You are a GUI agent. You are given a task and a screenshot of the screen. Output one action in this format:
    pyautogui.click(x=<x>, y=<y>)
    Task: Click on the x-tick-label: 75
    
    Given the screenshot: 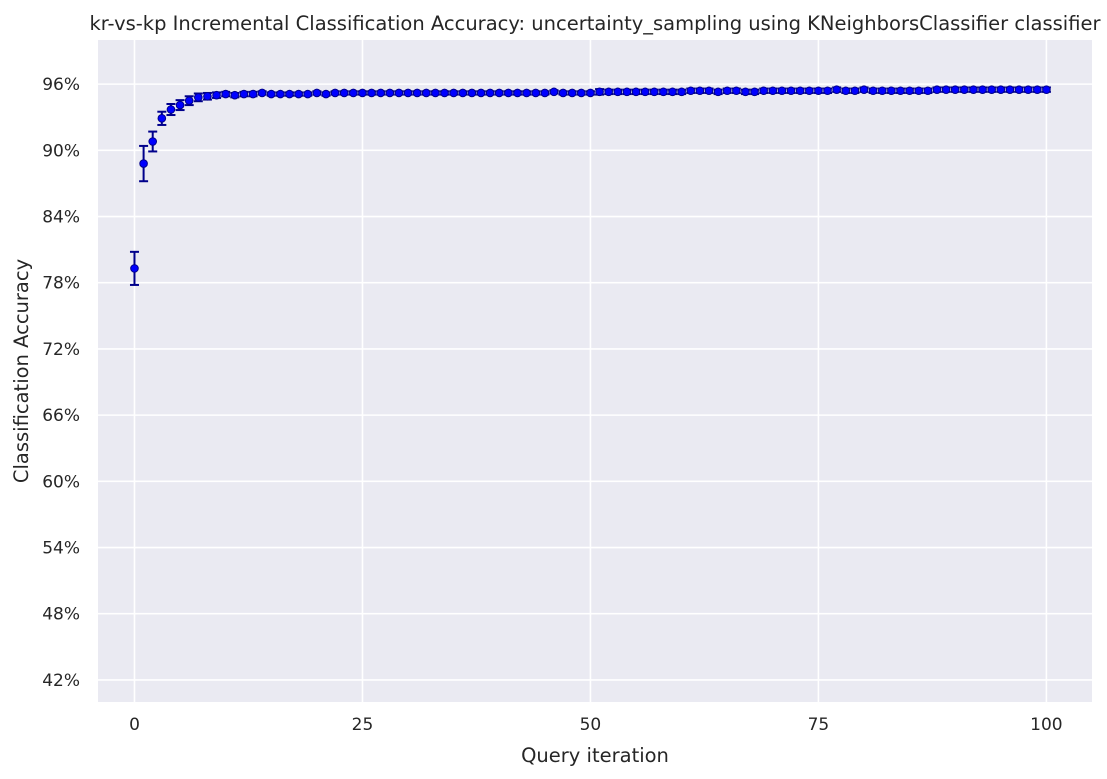 What is the action you would take?
    pyautogui.click(x=819, y=725)
    